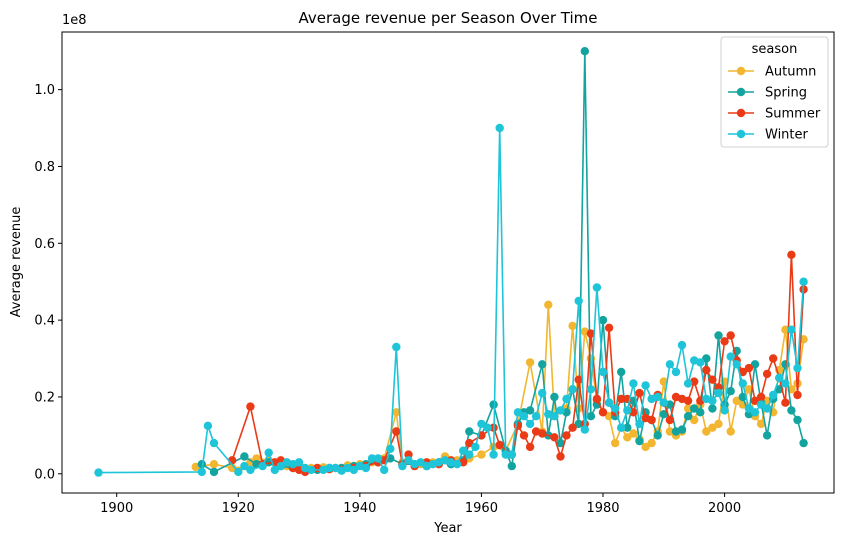  What do you see at coordinates (724, 508) in the screenshot?
I see `x-tick-label: 2000` at bounding box center [724, 508].